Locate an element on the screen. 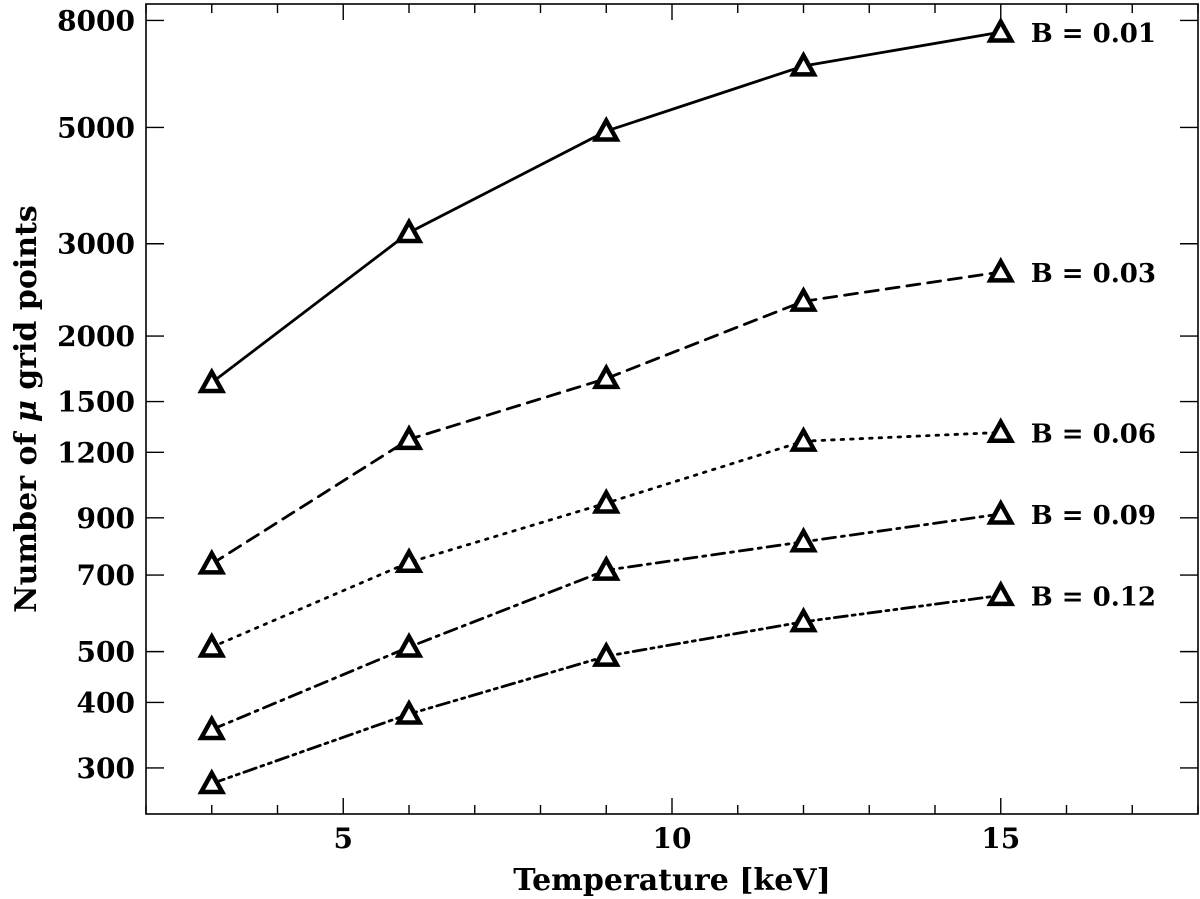 This screenshot has height=899, width=1200. y-axis-title-suffix: grid points is located at coordinates (26, 302).